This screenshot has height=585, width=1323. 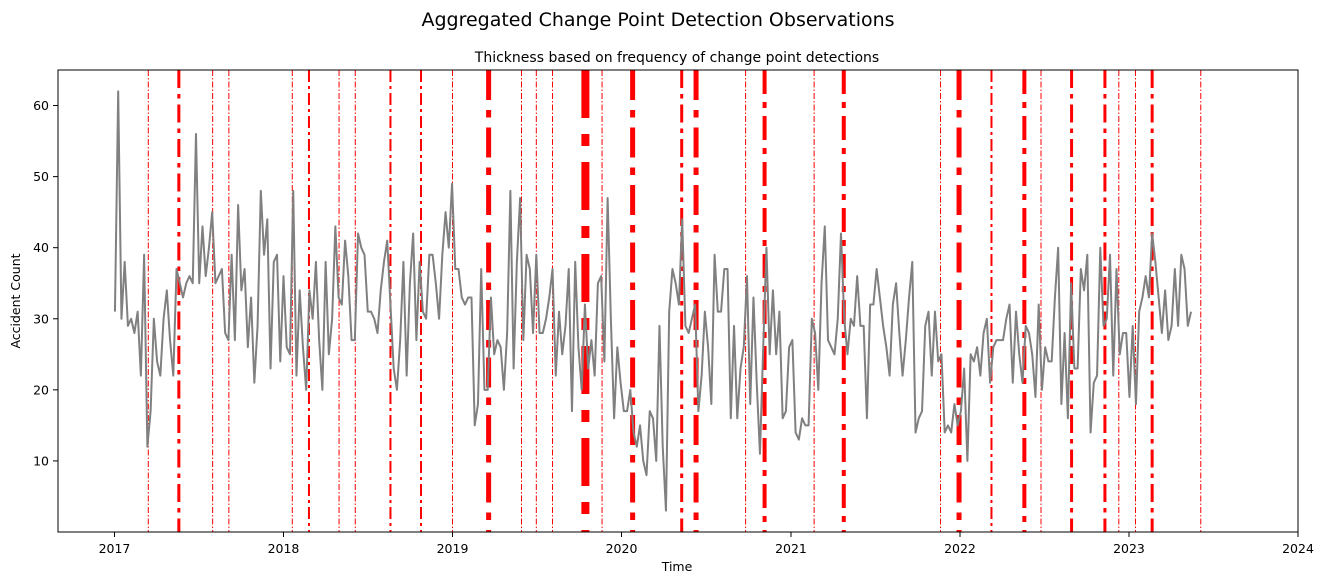 I want to click on y-tick-label: 10, so click(x=41, y=460).